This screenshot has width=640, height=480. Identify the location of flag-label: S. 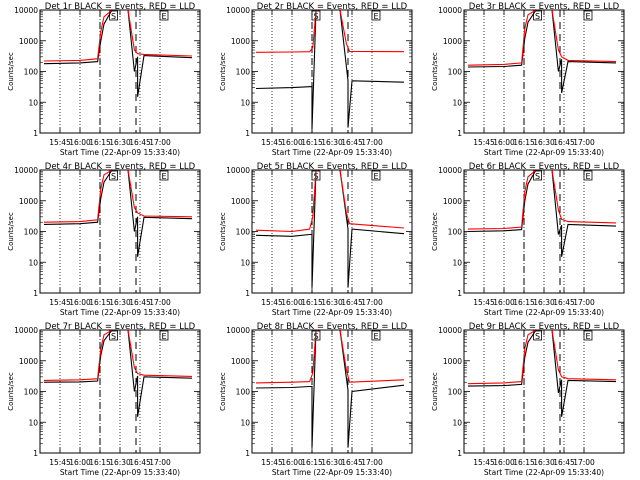
(113, 176).